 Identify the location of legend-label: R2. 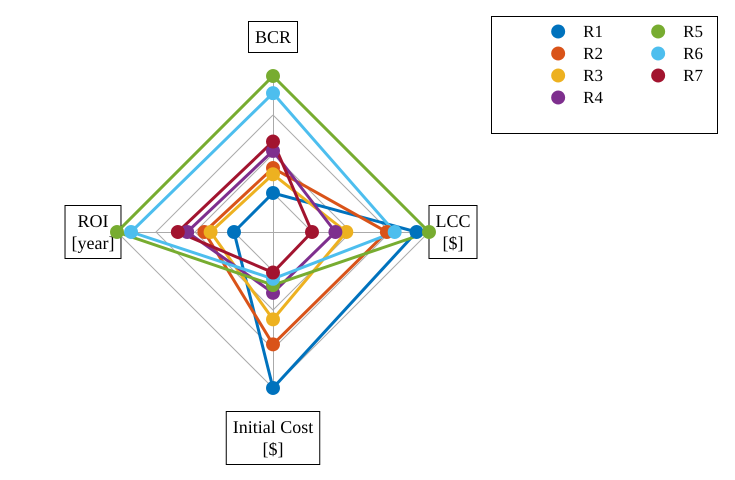
(593, 53).